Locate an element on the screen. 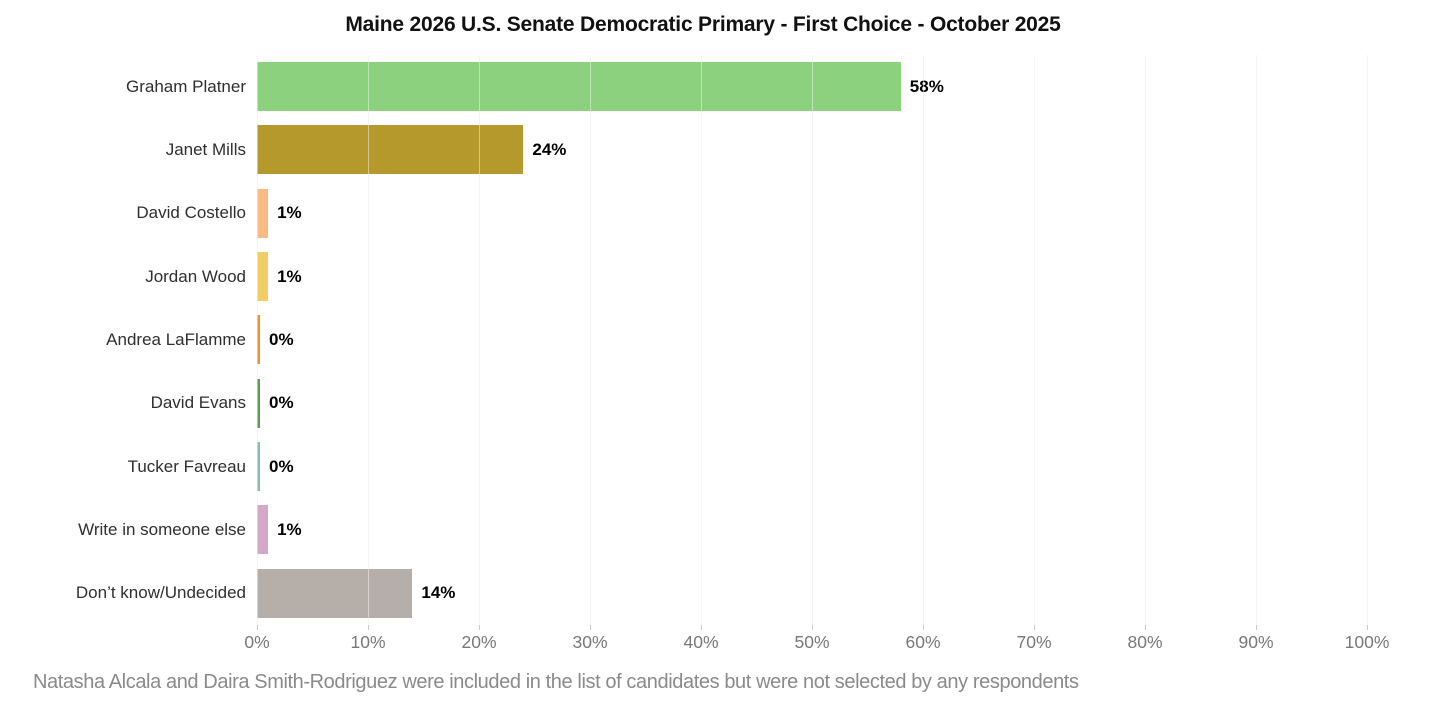 This screenshot has width=1456, height=707. x-axis-tick-label: 10% is located at coordinates (368, 642).